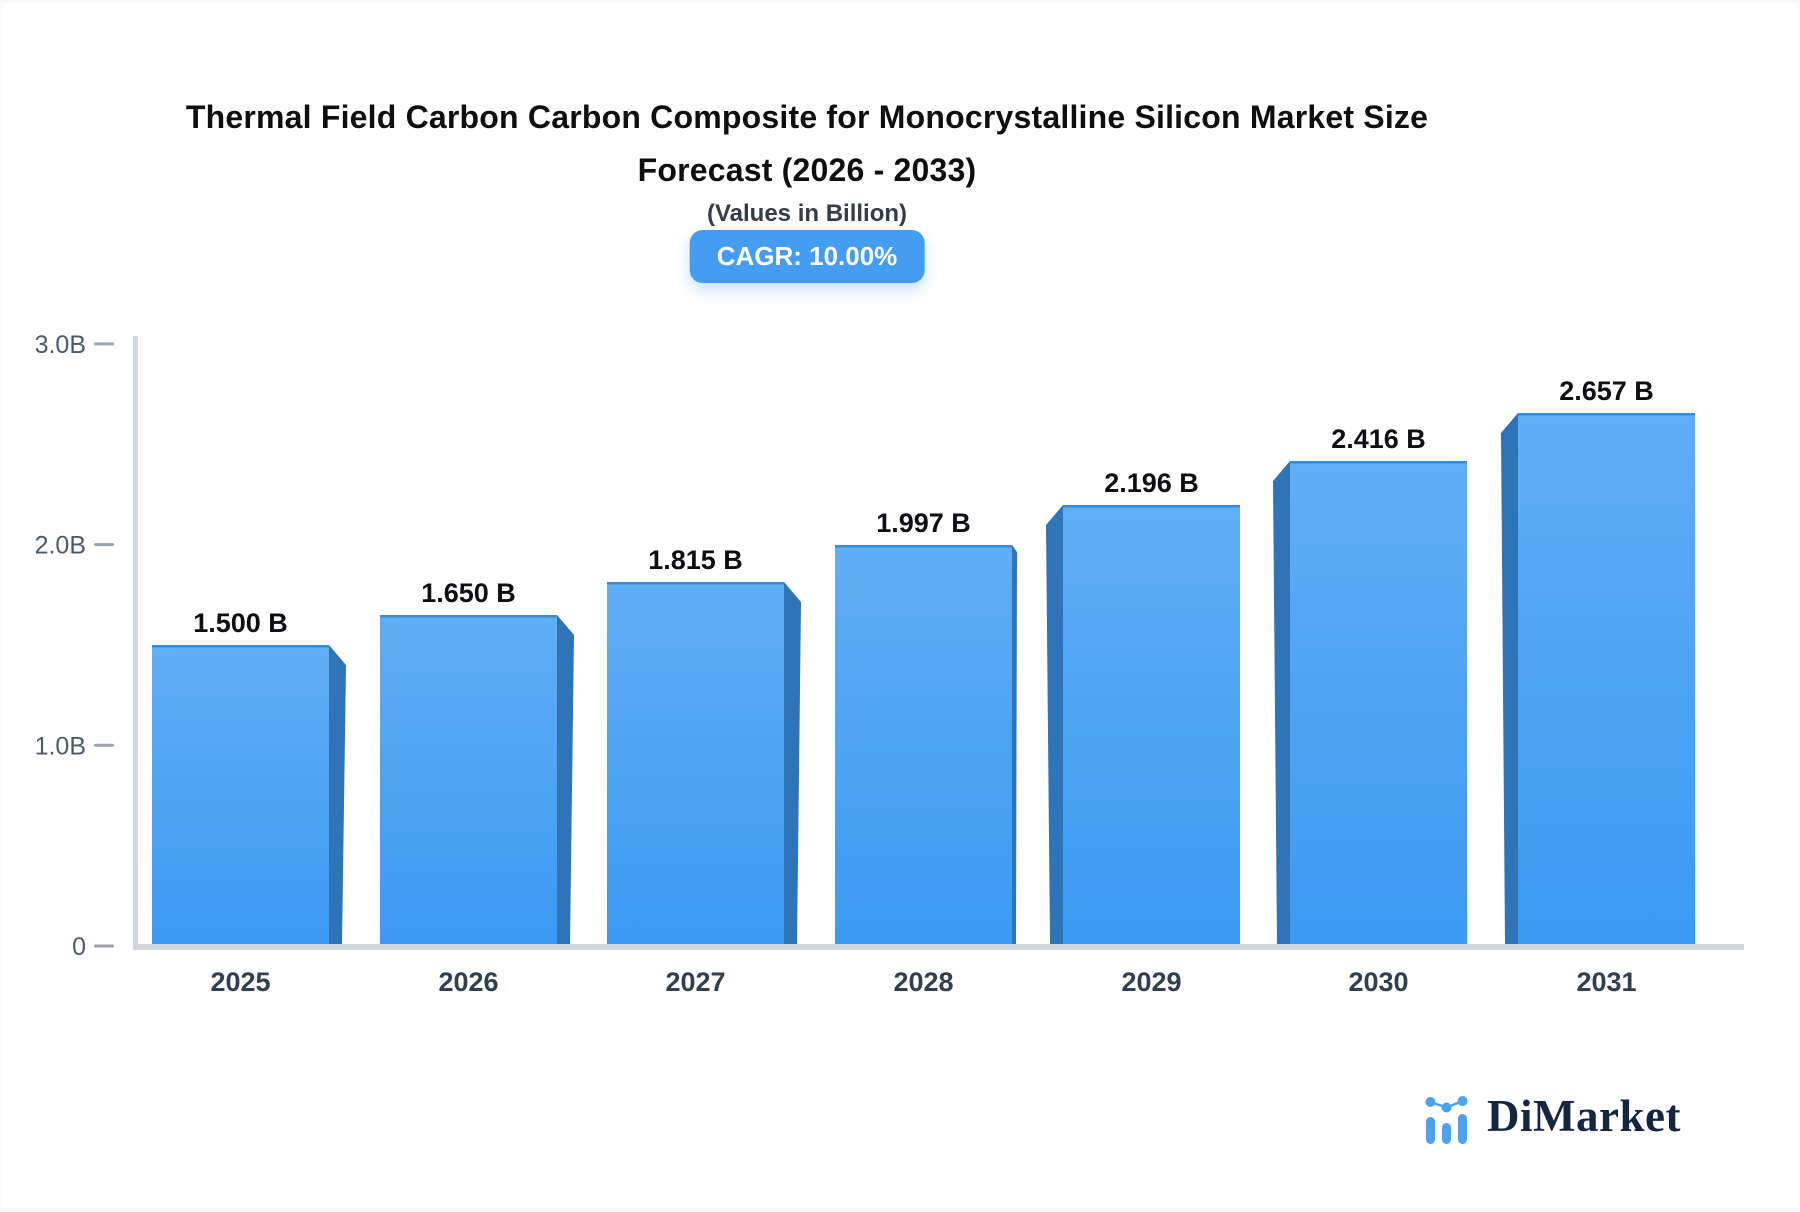  Describe the element at coordinates (807, 256) in the screenshot. I see `cagr-badge: CAGR: 10.00%` at that location.